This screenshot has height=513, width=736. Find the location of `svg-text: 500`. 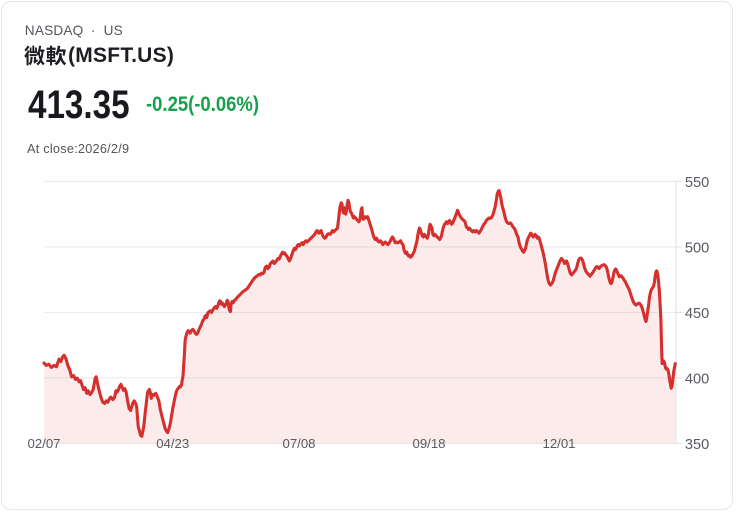

svg-text: 500 is located at coordinates (697, 249).